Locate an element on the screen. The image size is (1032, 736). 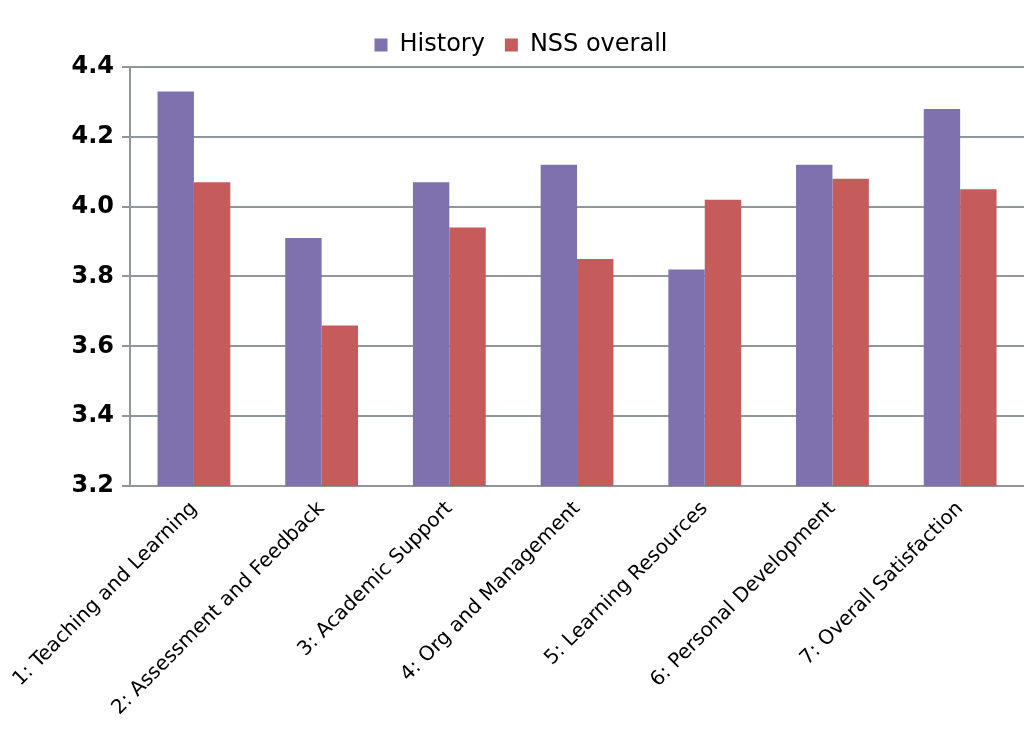
y-tick-label: 3.8 is located at coordinates (93, 274).